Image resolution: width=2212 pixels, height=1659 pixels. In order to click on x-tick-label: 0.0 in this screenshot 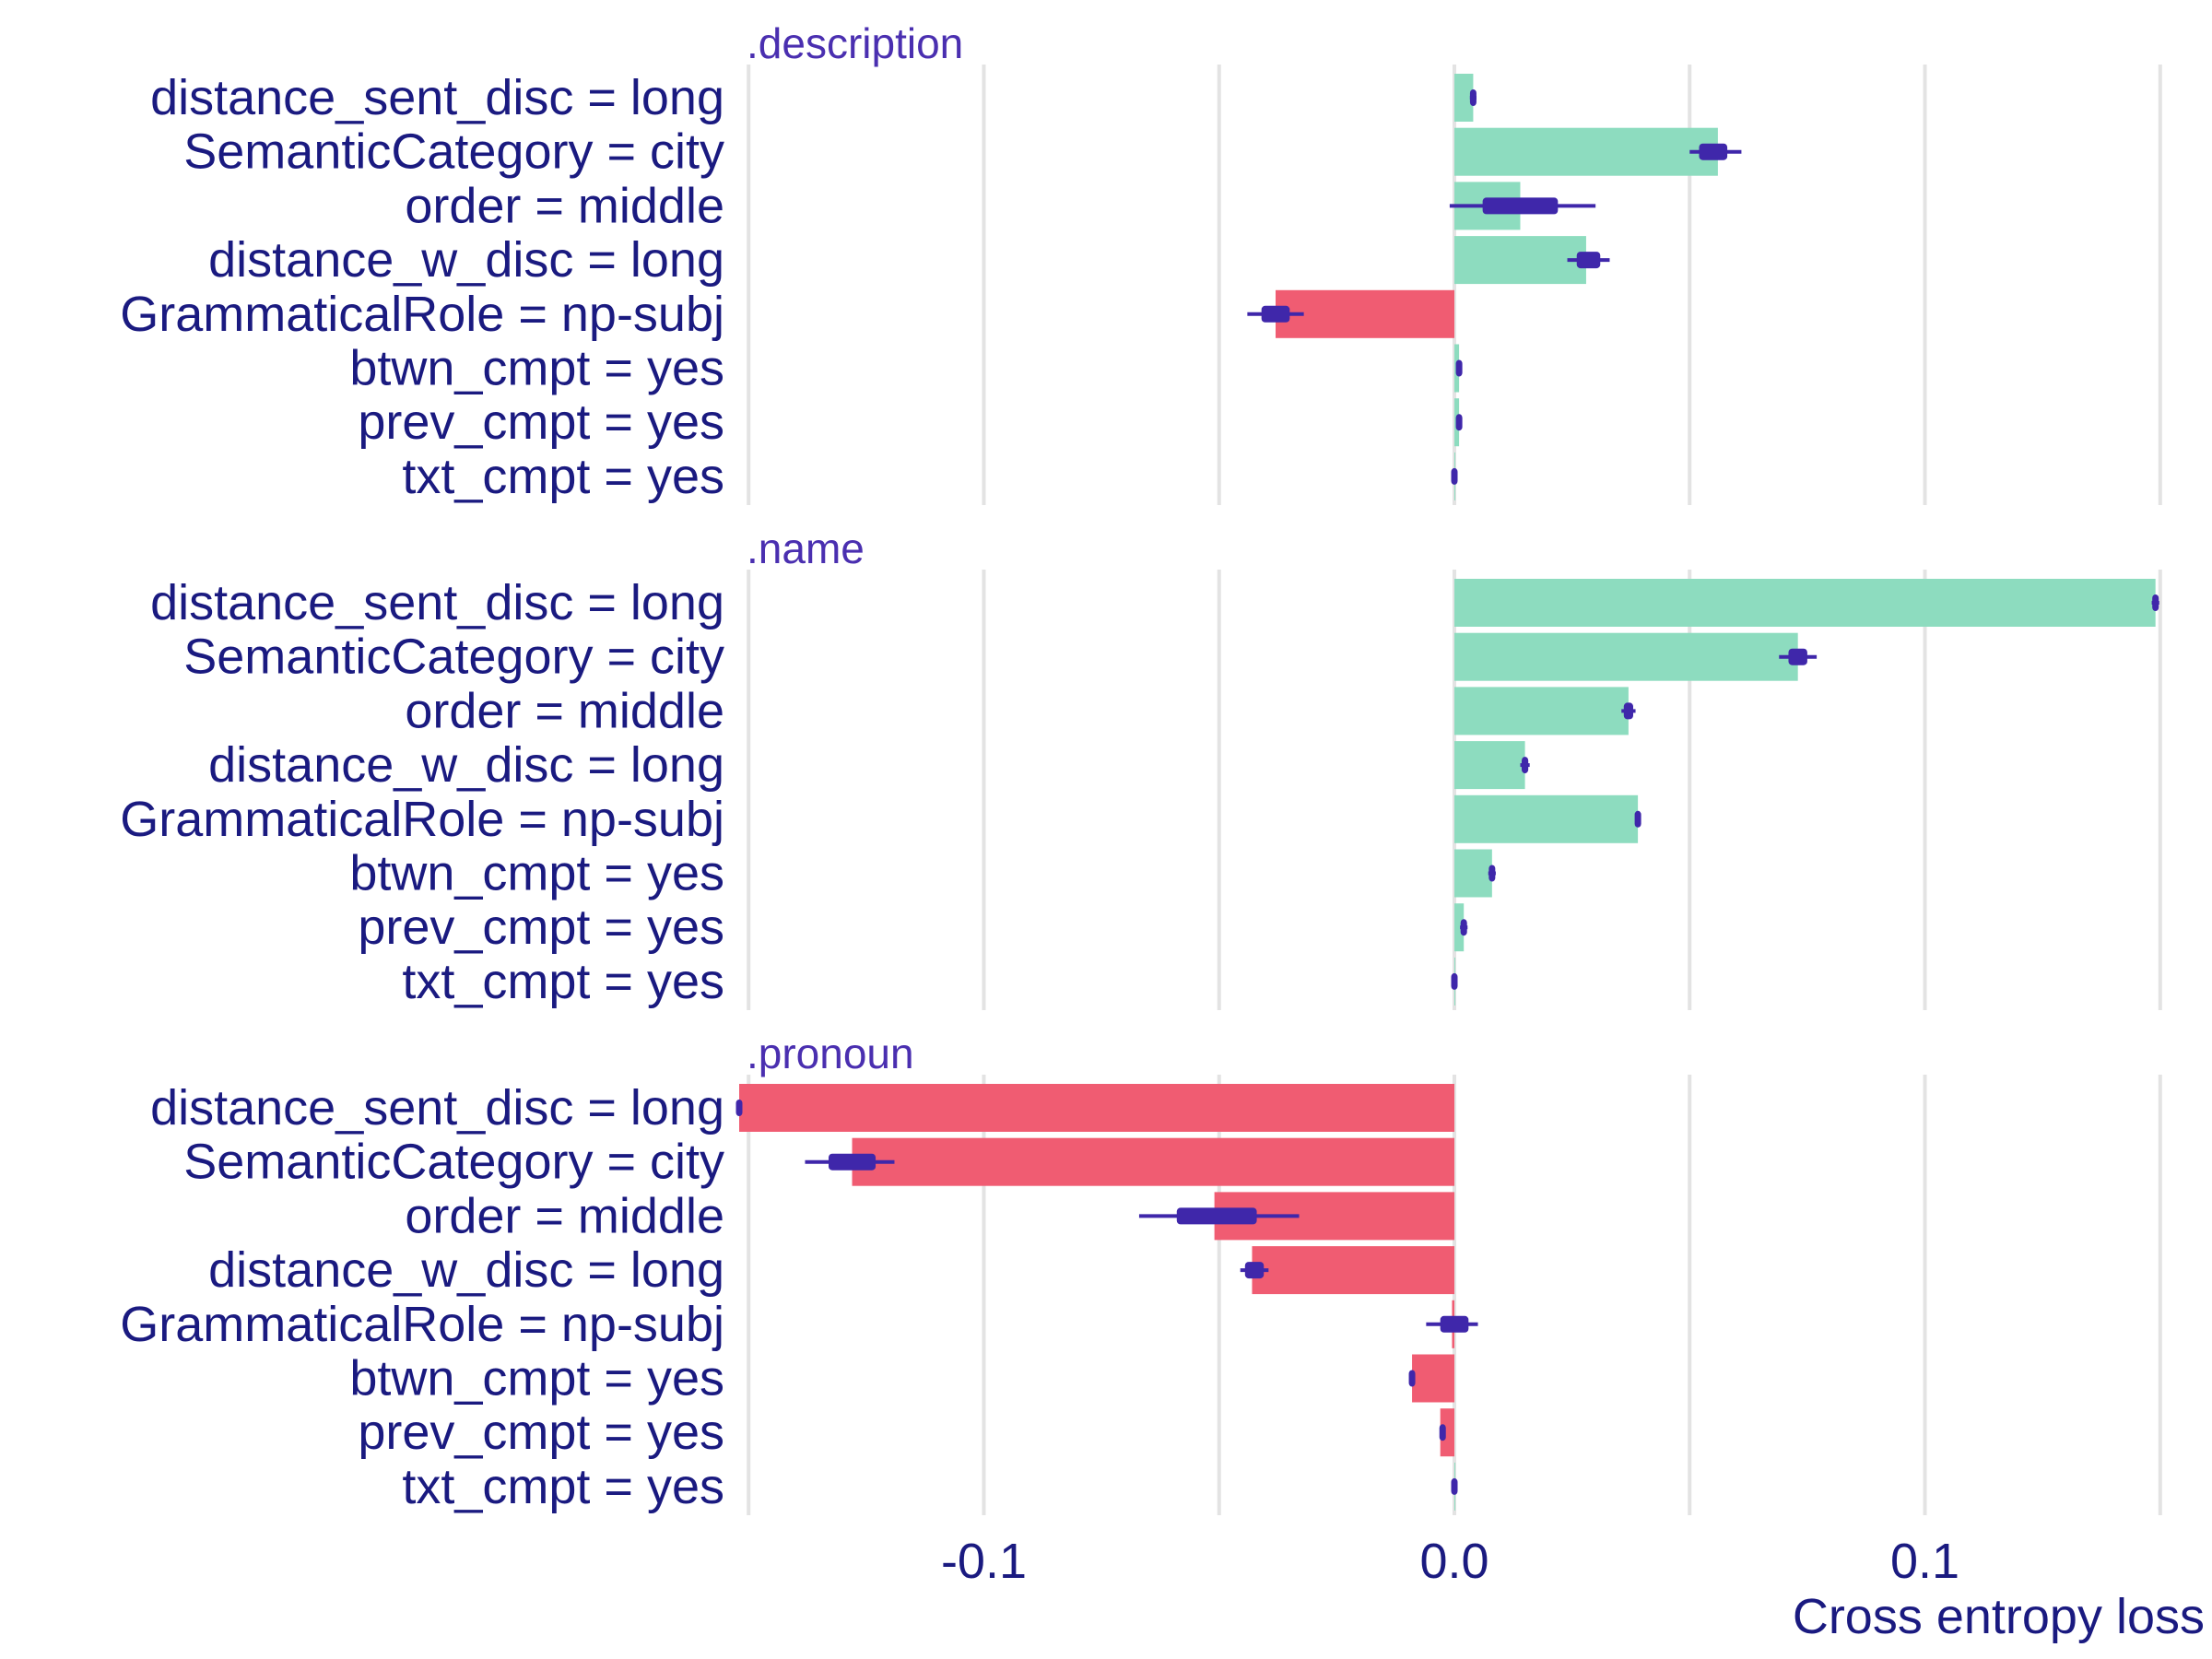, I will do `click(1453, 1561)`.